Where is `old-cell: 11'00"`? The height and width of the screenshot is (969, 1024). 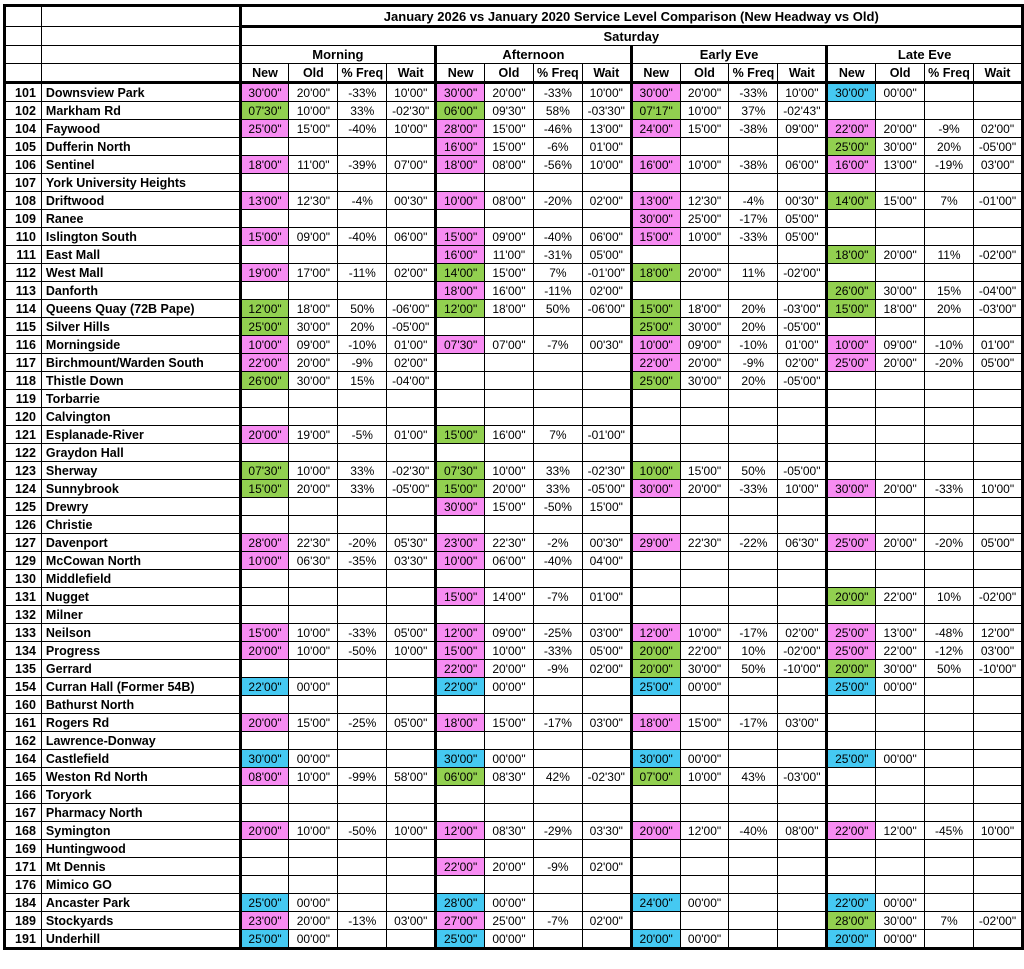 old-cell: 11'00" is located at coordinates (313, 164).